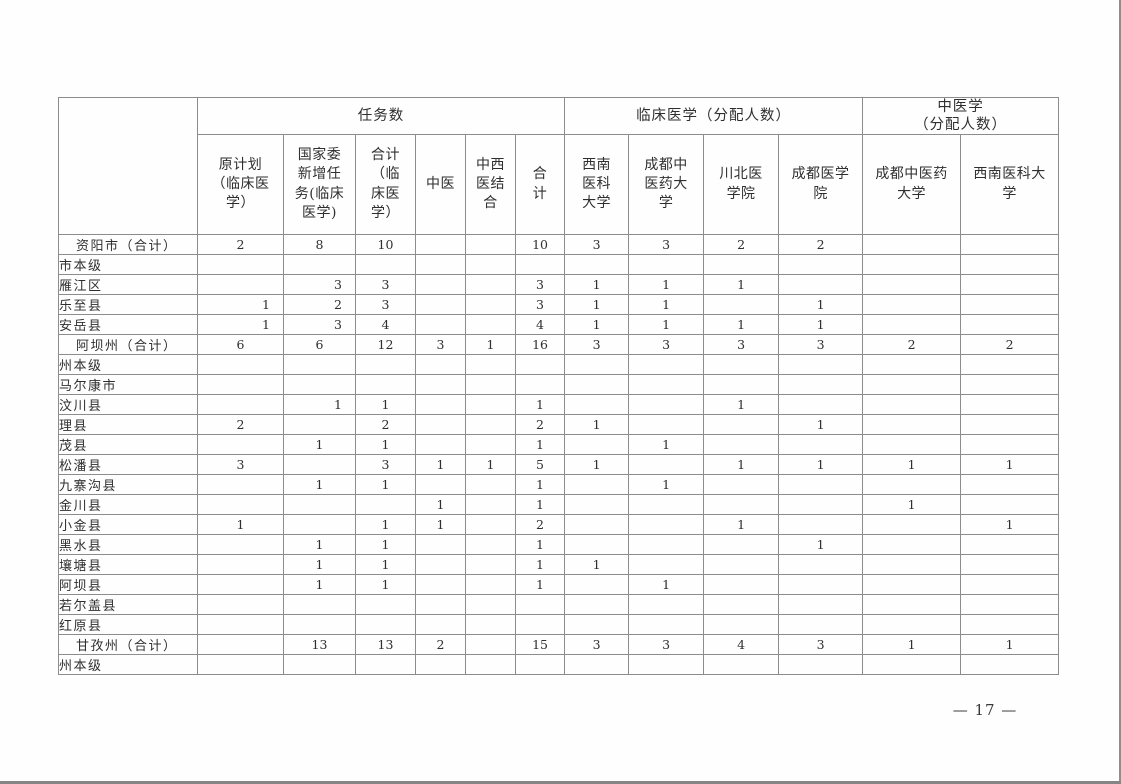 The image size is (1121, 784). I want to click on column-header-subtotal-clinical: 合计 （临 床医 学）, so click(385, 185).